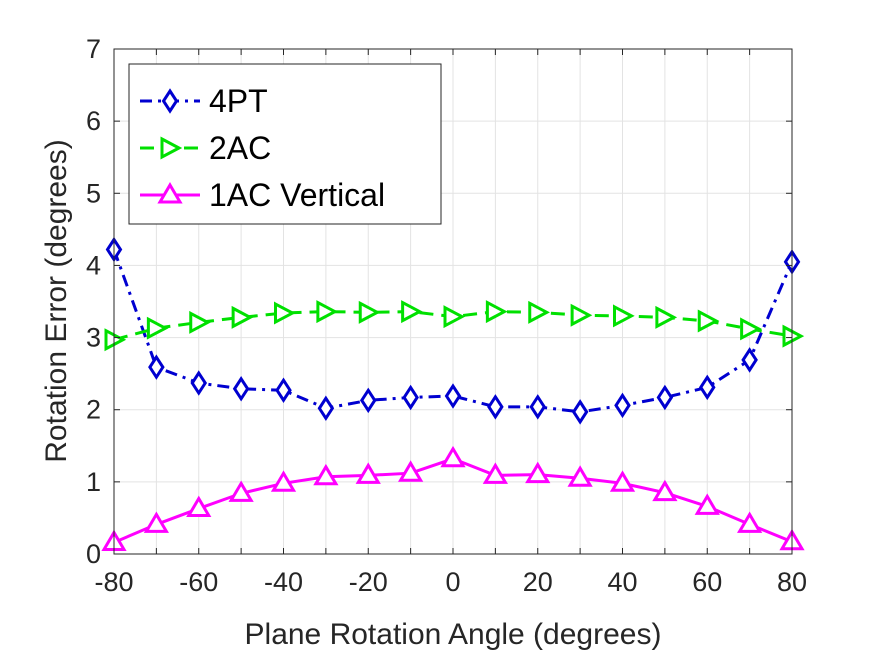  I want to click on x-tick-label: 80, so click(792, 582).